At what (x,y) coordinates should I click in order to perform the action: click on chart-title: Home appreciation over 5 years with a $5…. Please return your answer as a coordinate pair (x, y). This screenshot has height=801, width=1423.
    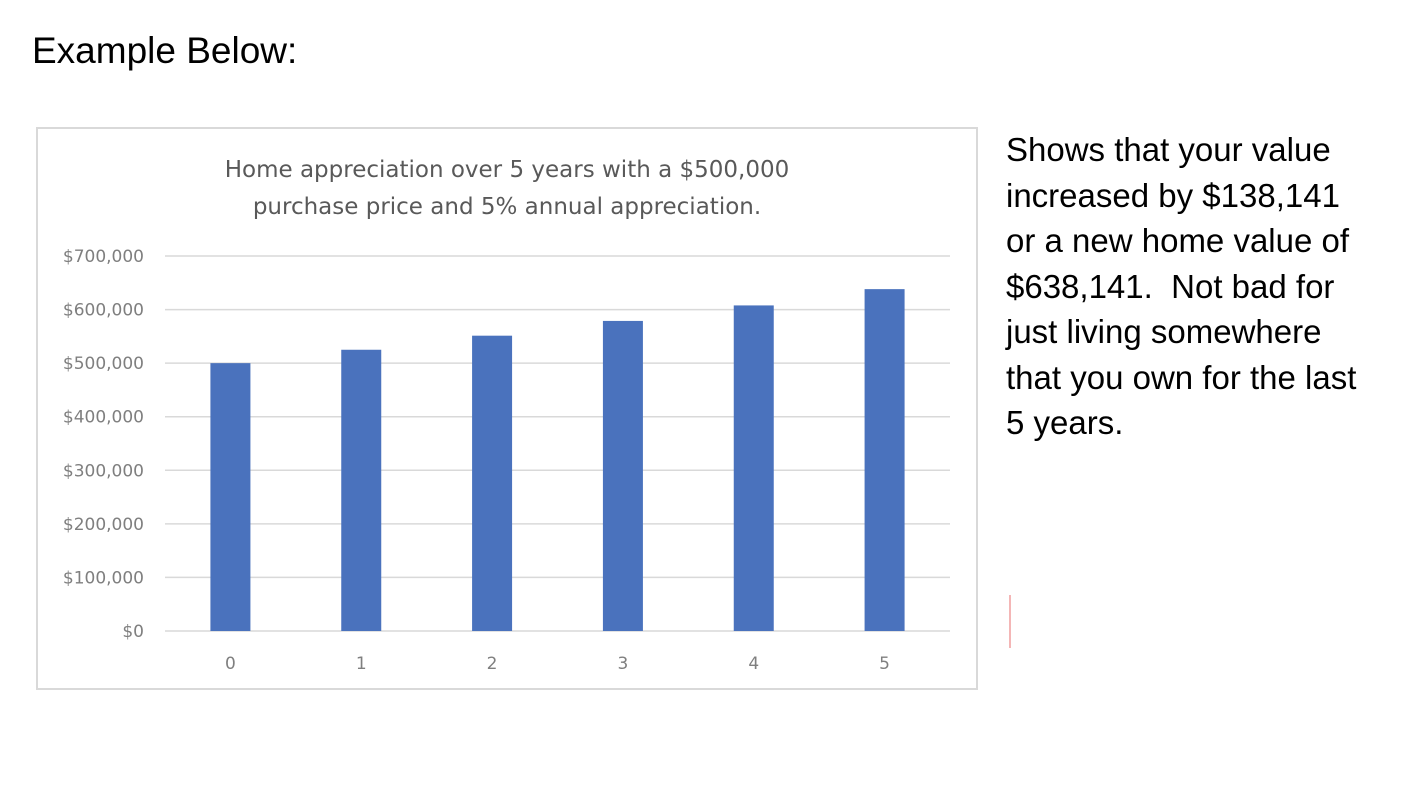
    Looking at the image, I should click on (507, 188).